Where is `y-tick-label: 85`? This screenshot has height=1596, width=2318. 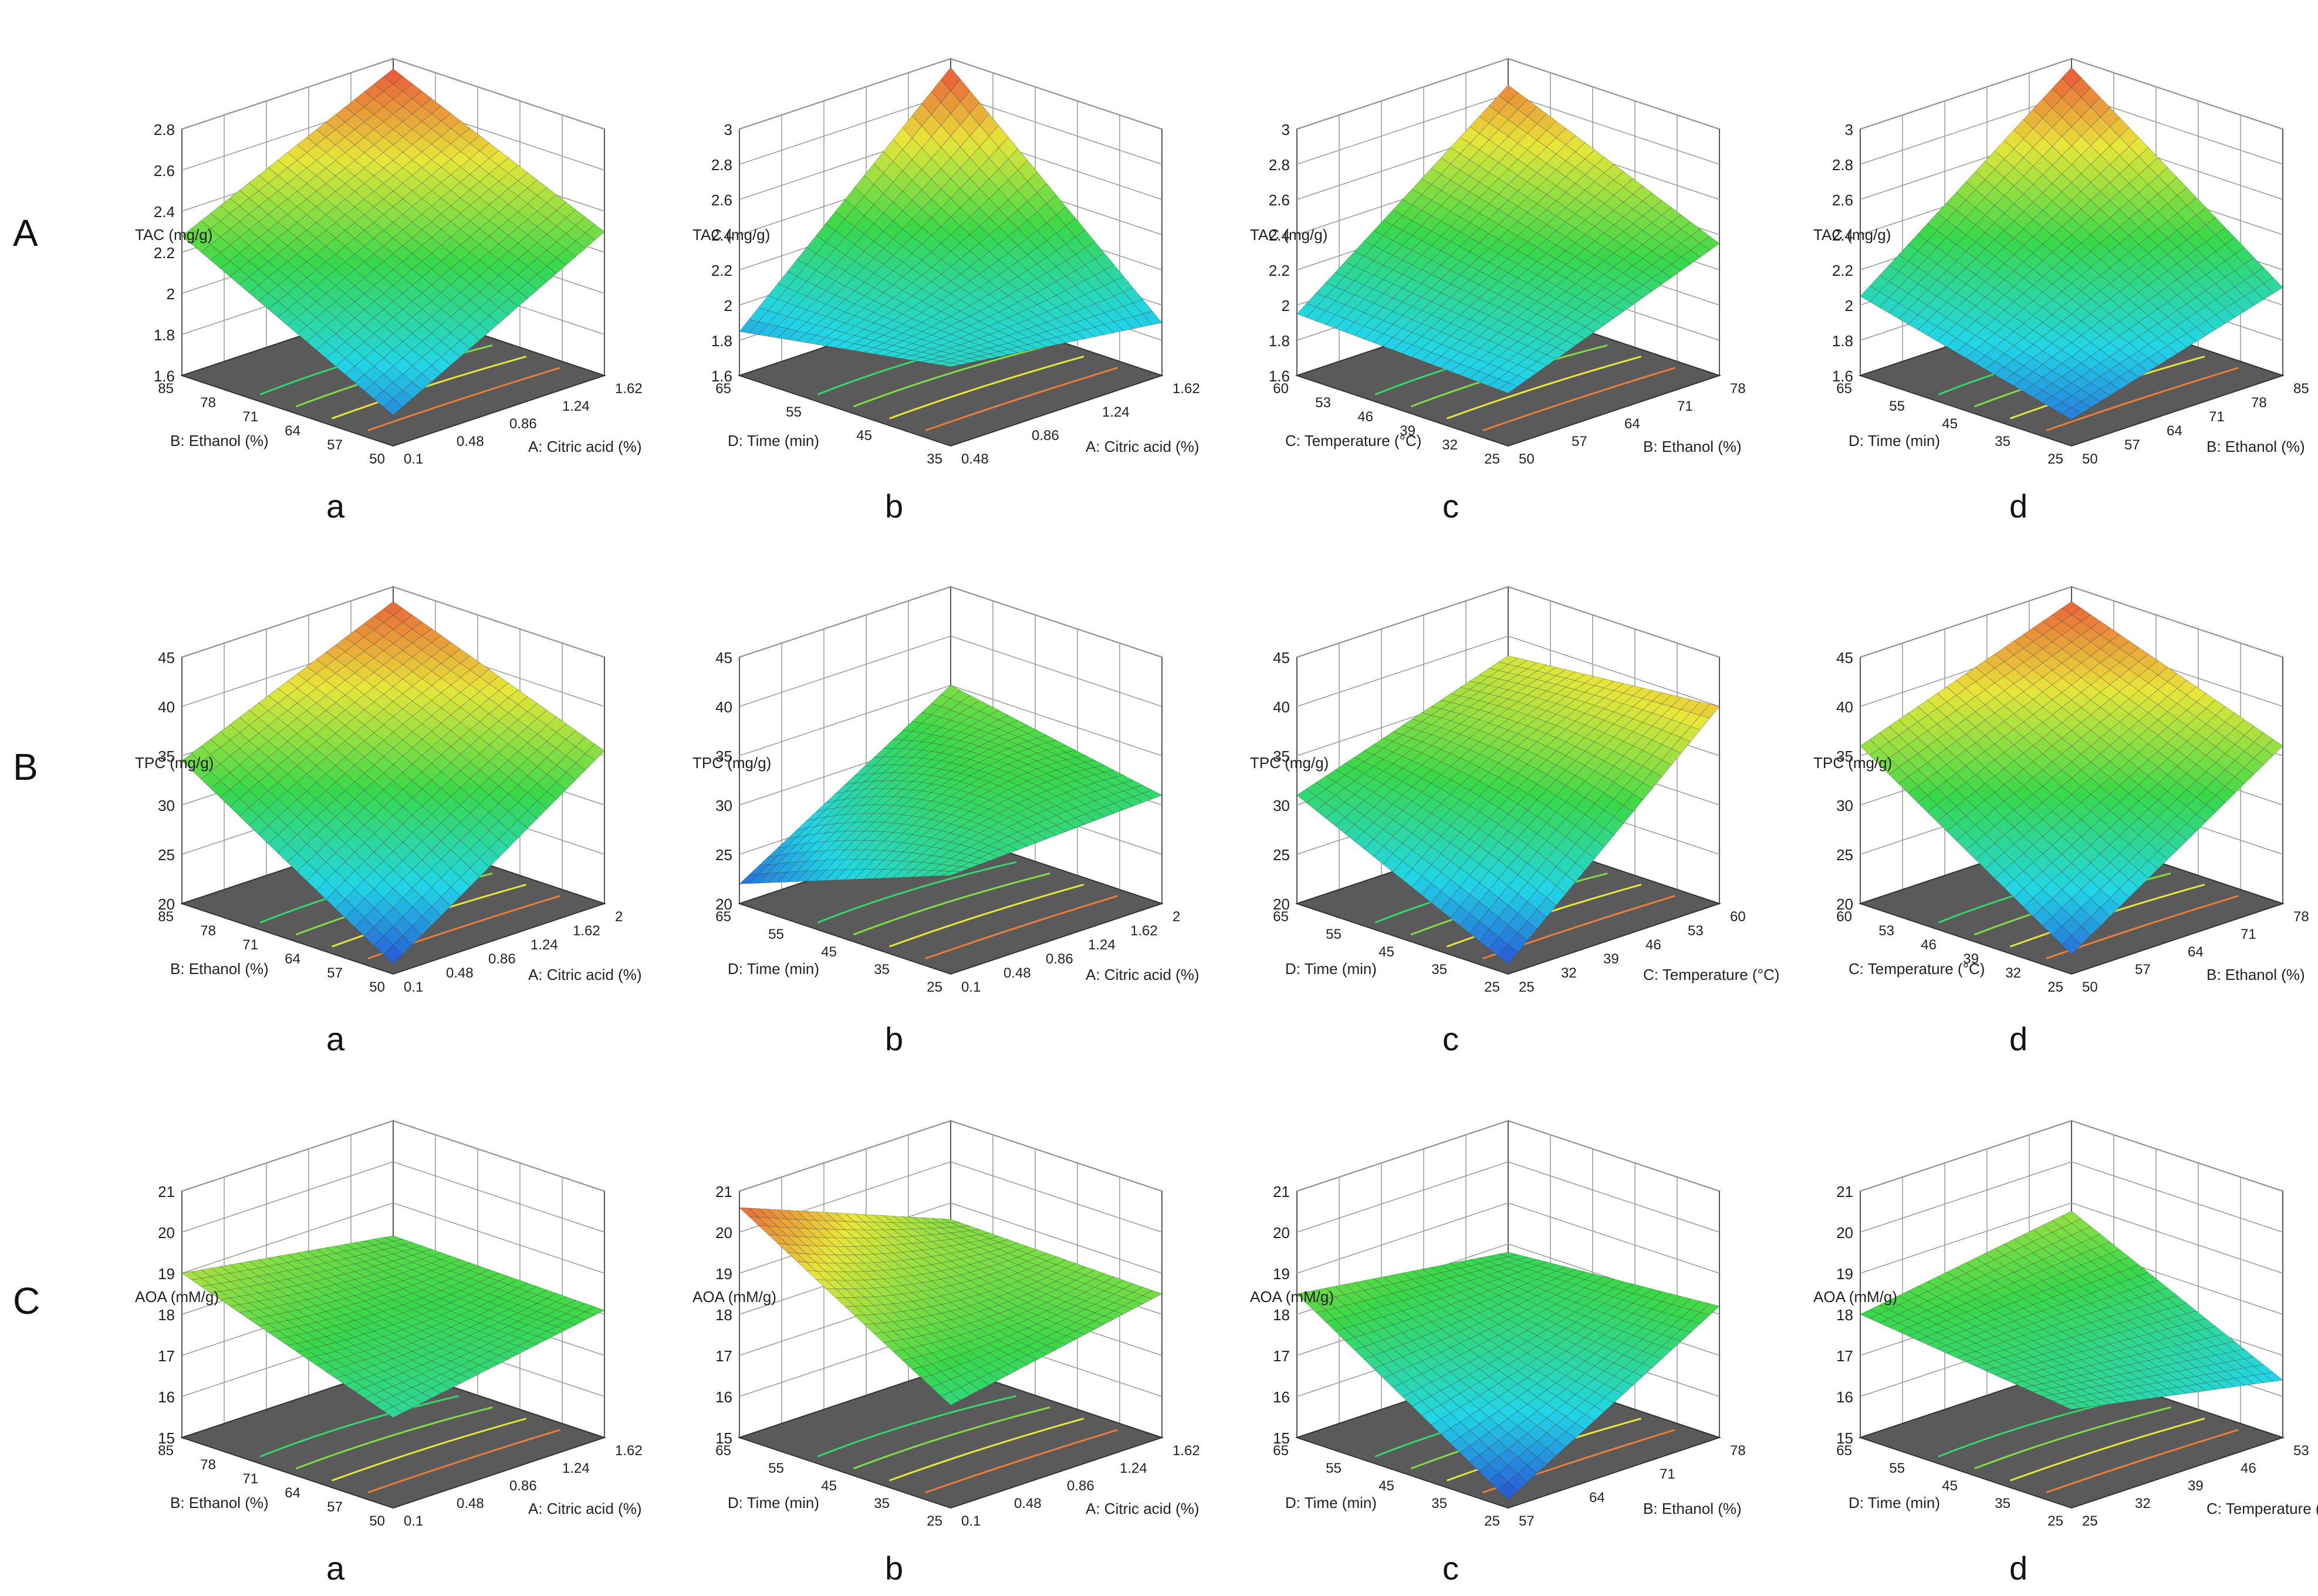
y-tick-label: 85 is located at coordinates (166, 1451).